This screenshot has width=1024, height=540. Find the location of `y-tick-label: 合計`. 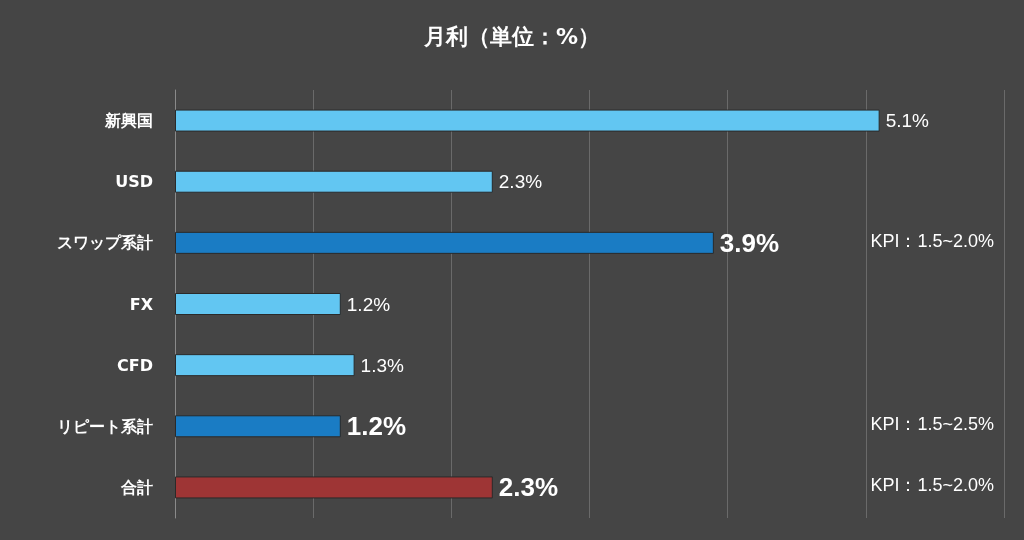

y-tick-label: 合計 is located at coordinates (136, 487).